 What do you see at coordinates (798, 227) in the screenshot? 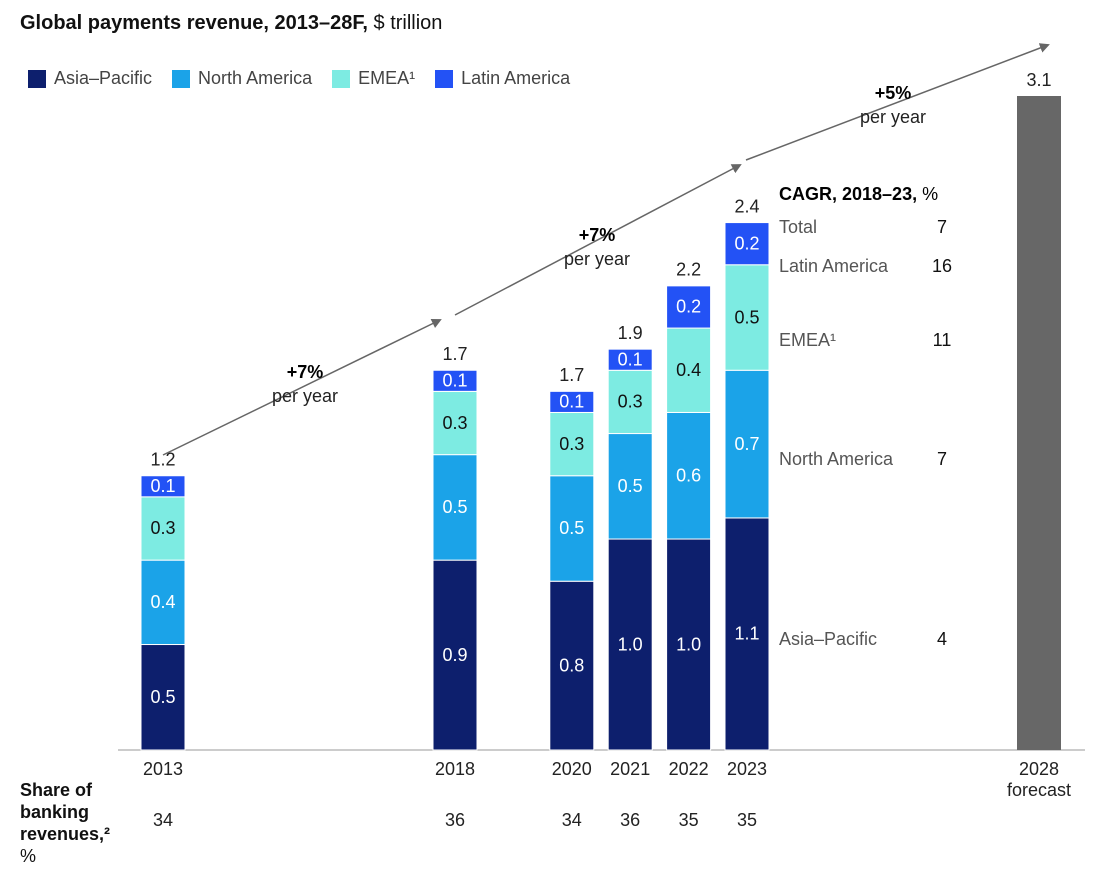
I see `cagr-row-label: Total` at bounding box center [798, 227].